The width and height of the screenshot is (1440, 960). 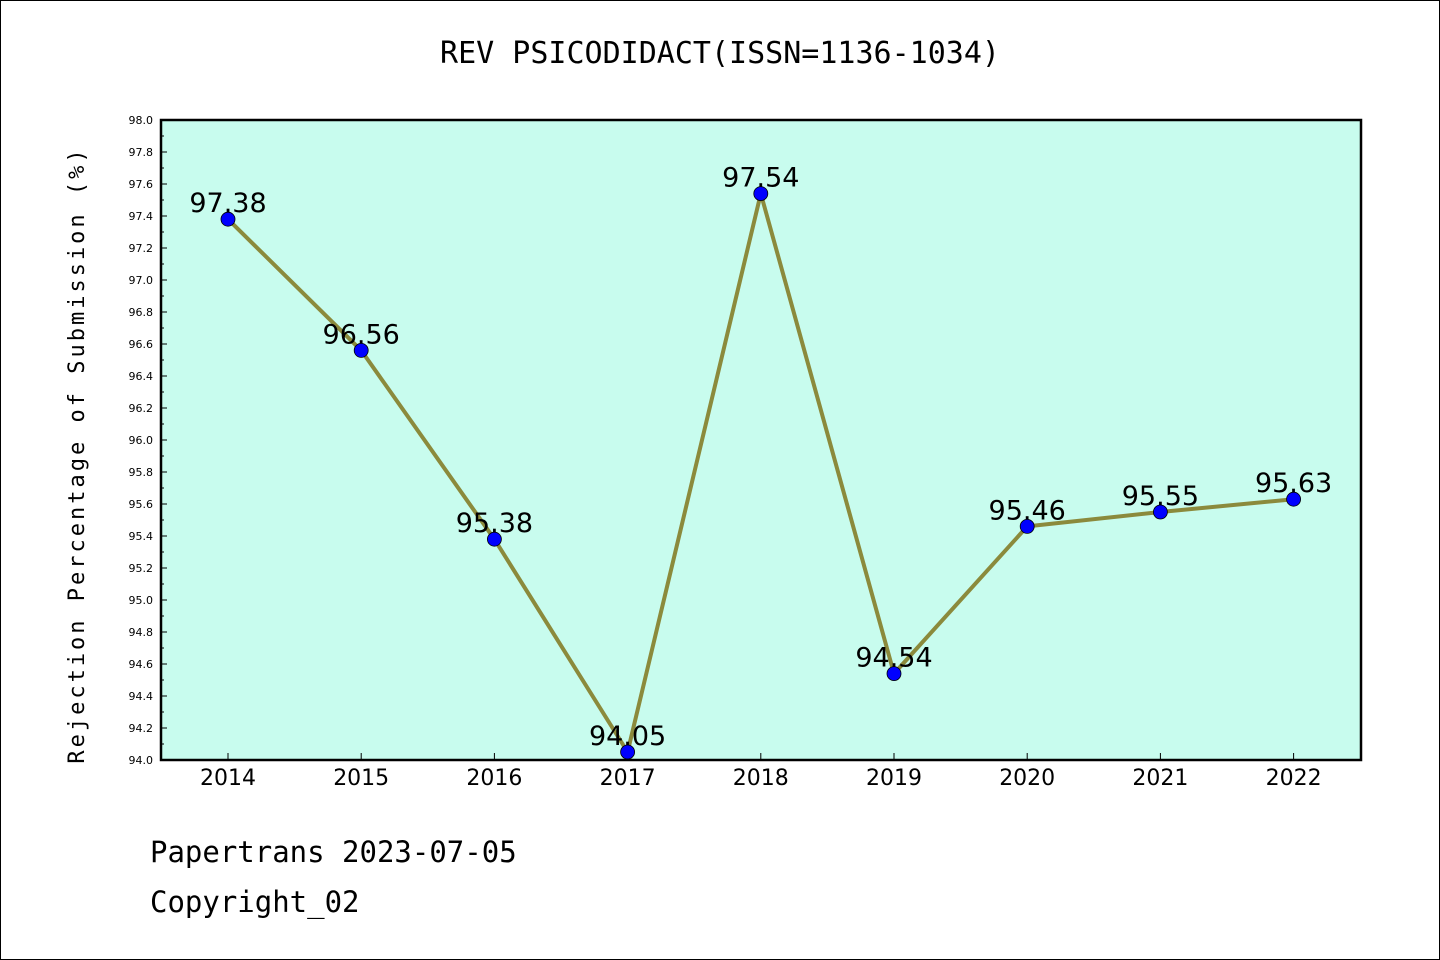 What do you see at coordinates (141, 376) in the screenshot?
I see `y-tick-label: 96.4` at bounding box center [141, 376].